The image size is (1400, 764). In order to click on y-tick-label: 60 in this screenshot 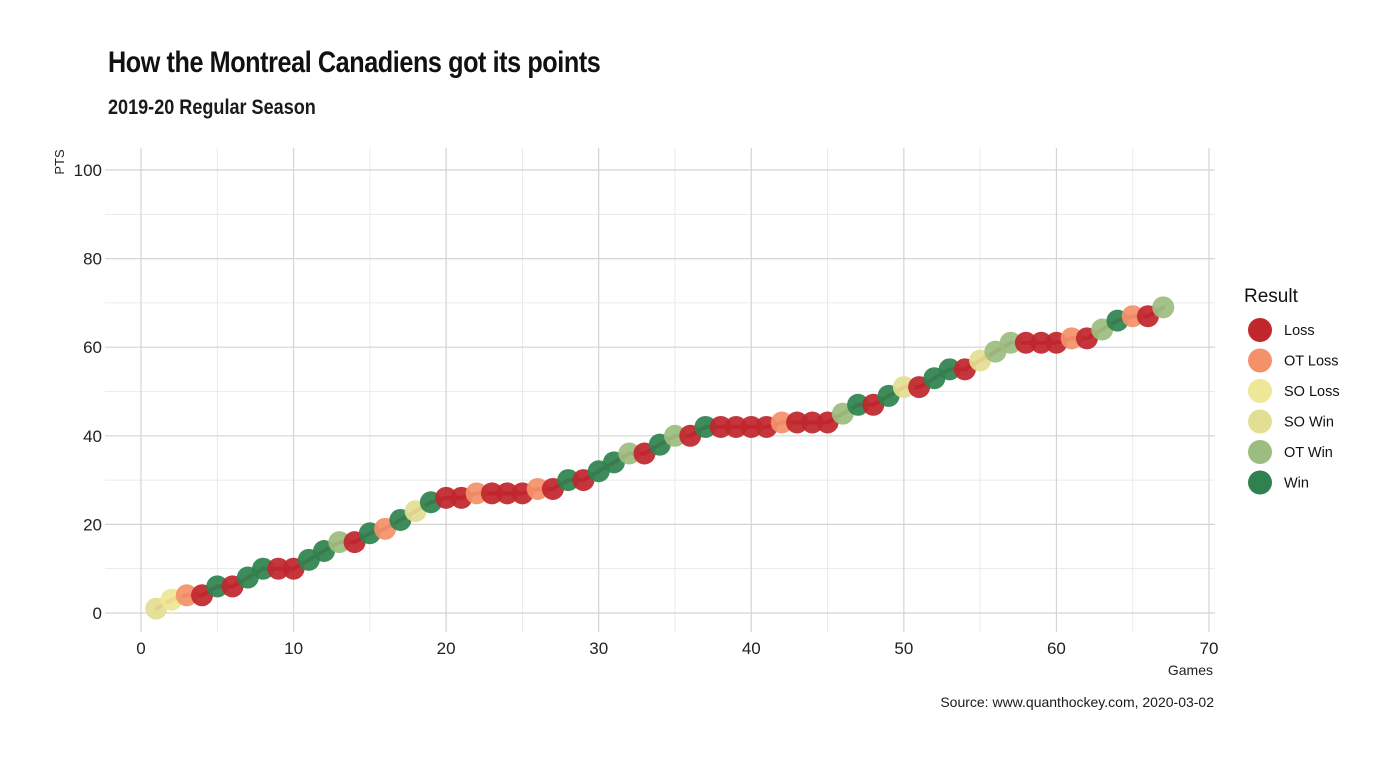, I will do `click(92, 347)`.